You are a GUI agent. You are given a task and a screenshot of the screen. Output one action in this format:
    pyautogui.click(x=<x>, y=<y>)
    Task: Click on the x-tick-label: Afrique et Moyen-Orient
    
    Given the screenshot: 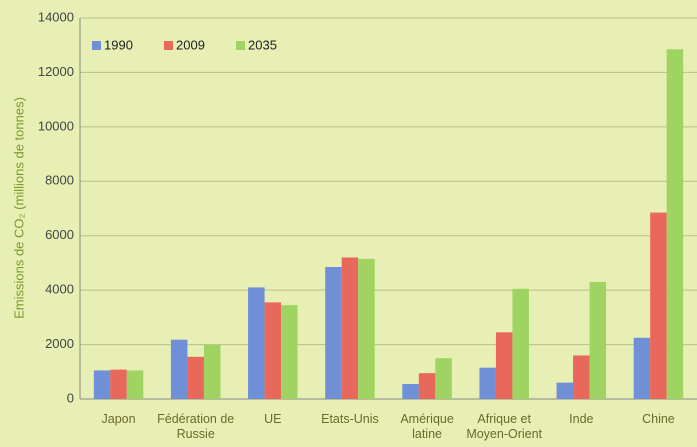 What is the action you would take?
    pyautogui.click(x=504, y=426)
    